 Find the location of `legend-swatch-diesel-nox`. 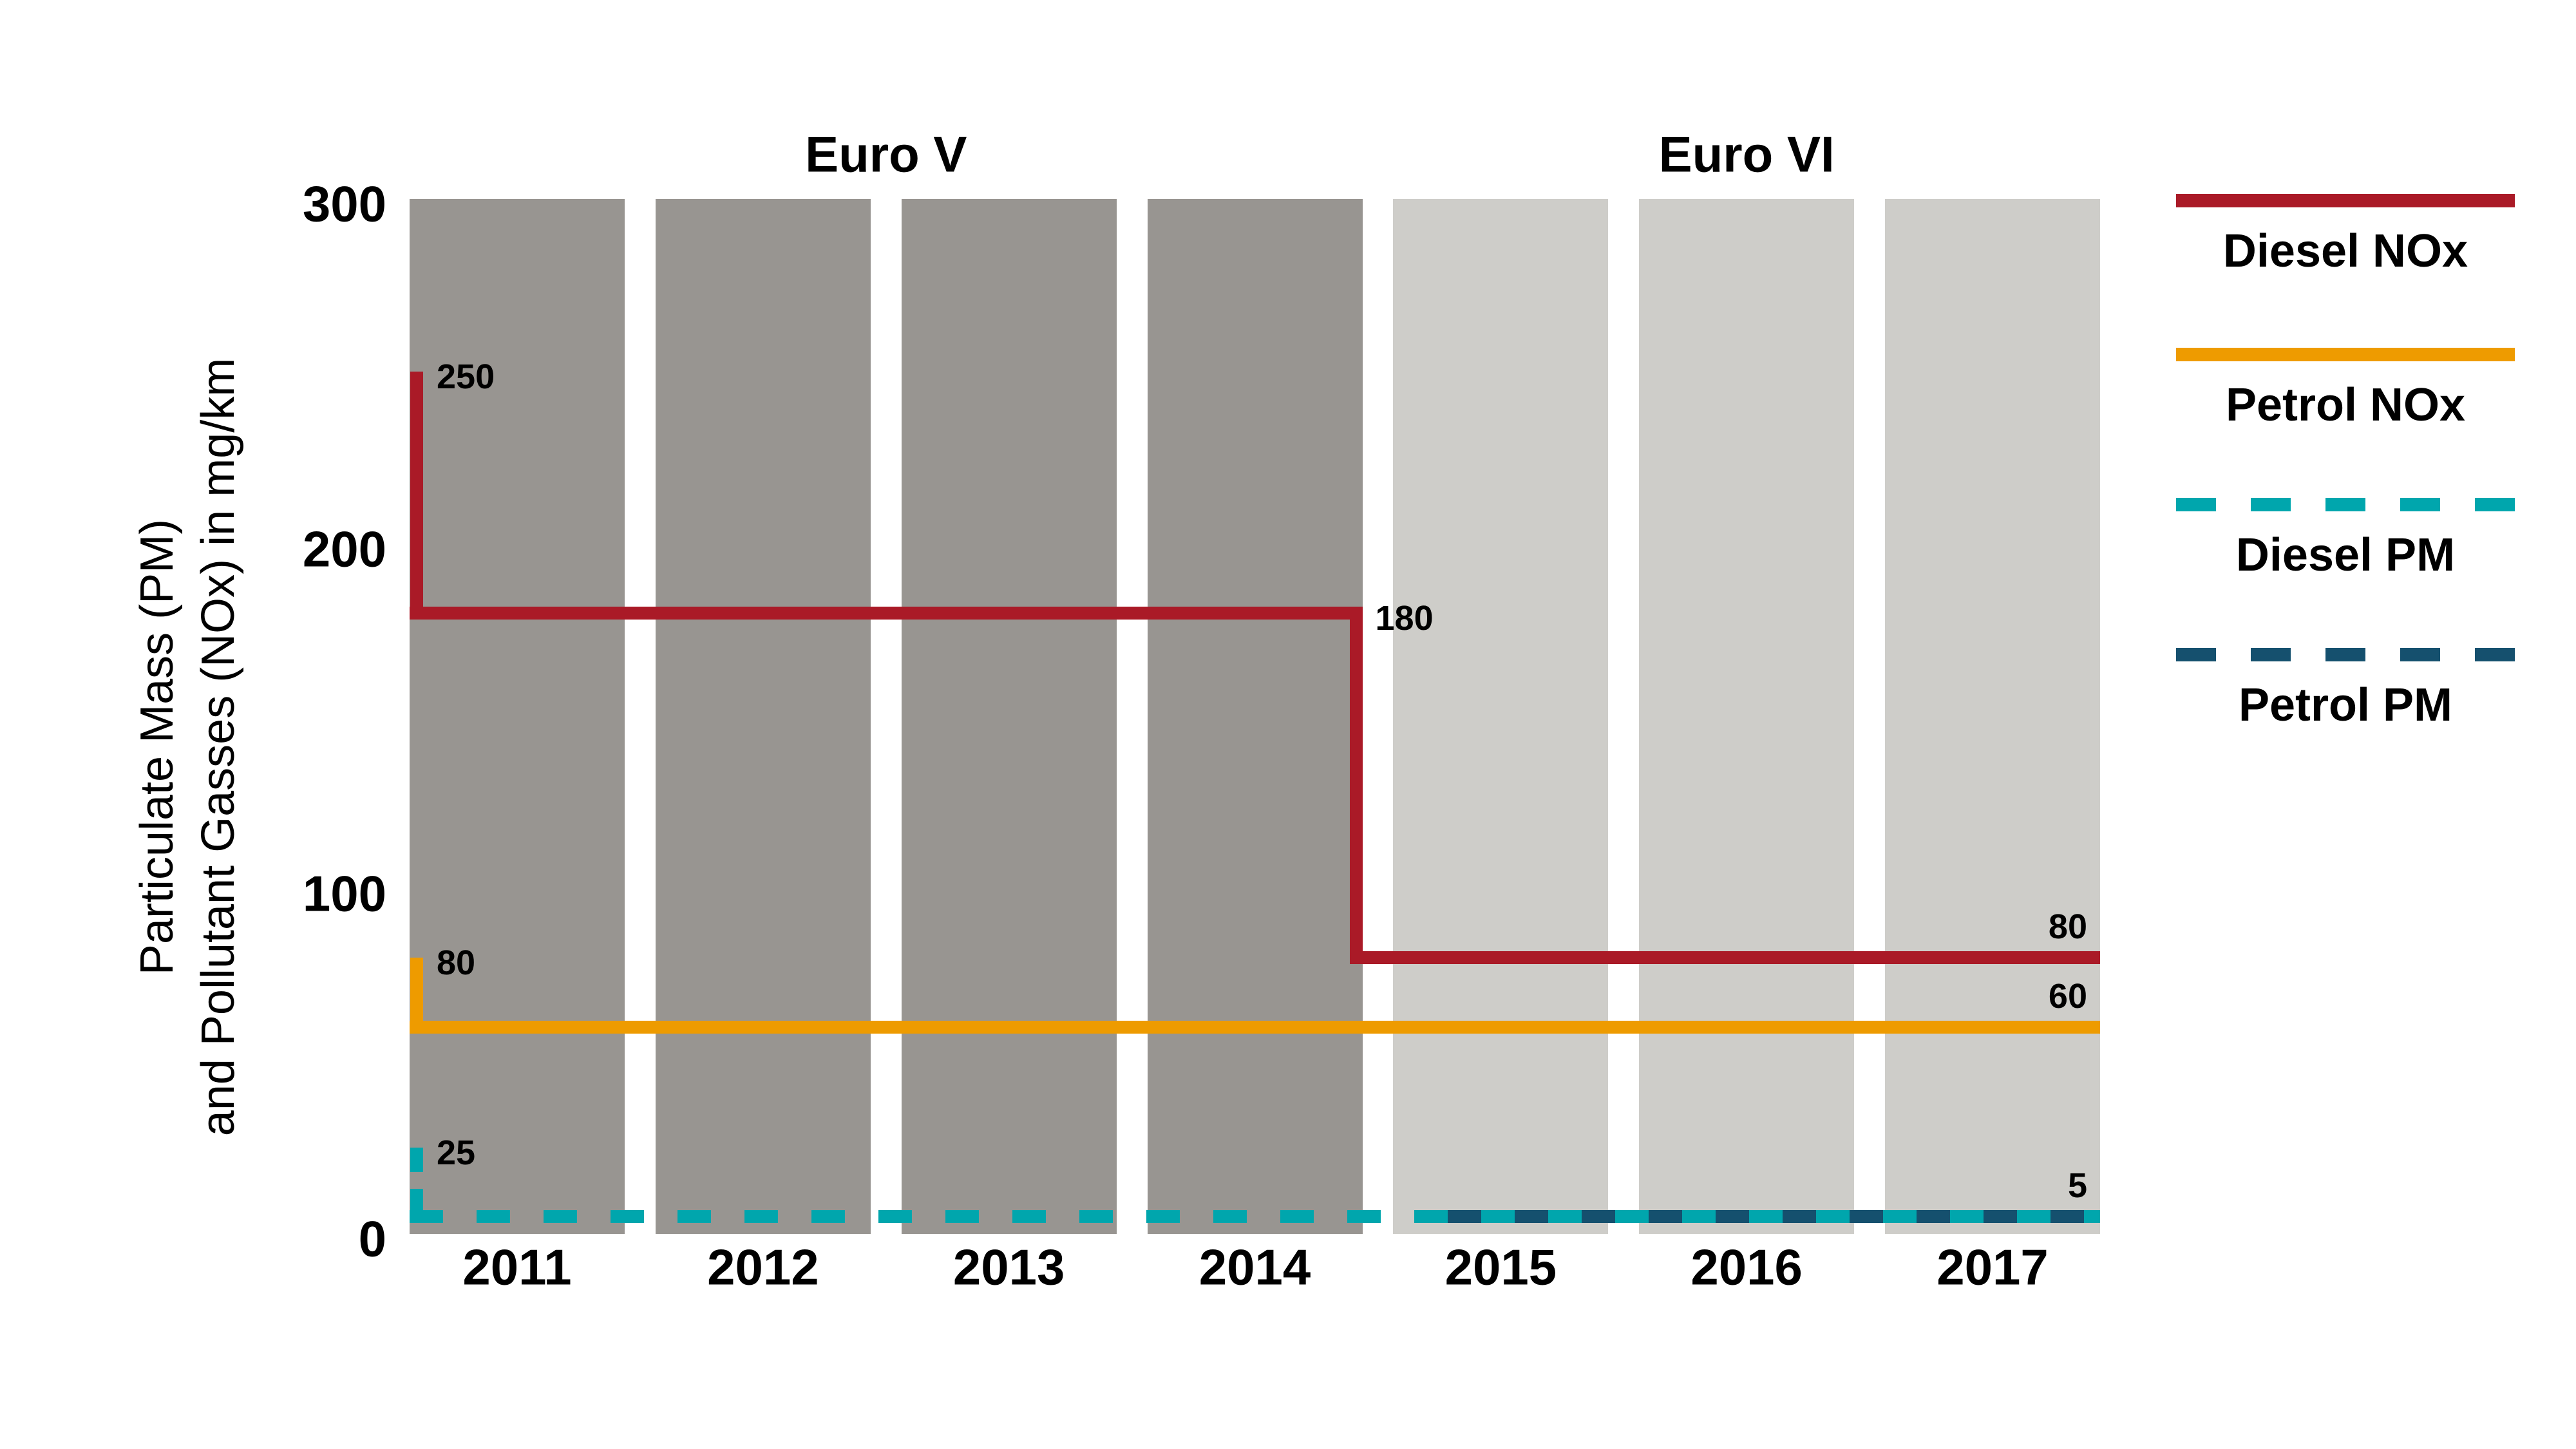

legend-swatch-diesel-nox is located at coordinates (2345, 200).